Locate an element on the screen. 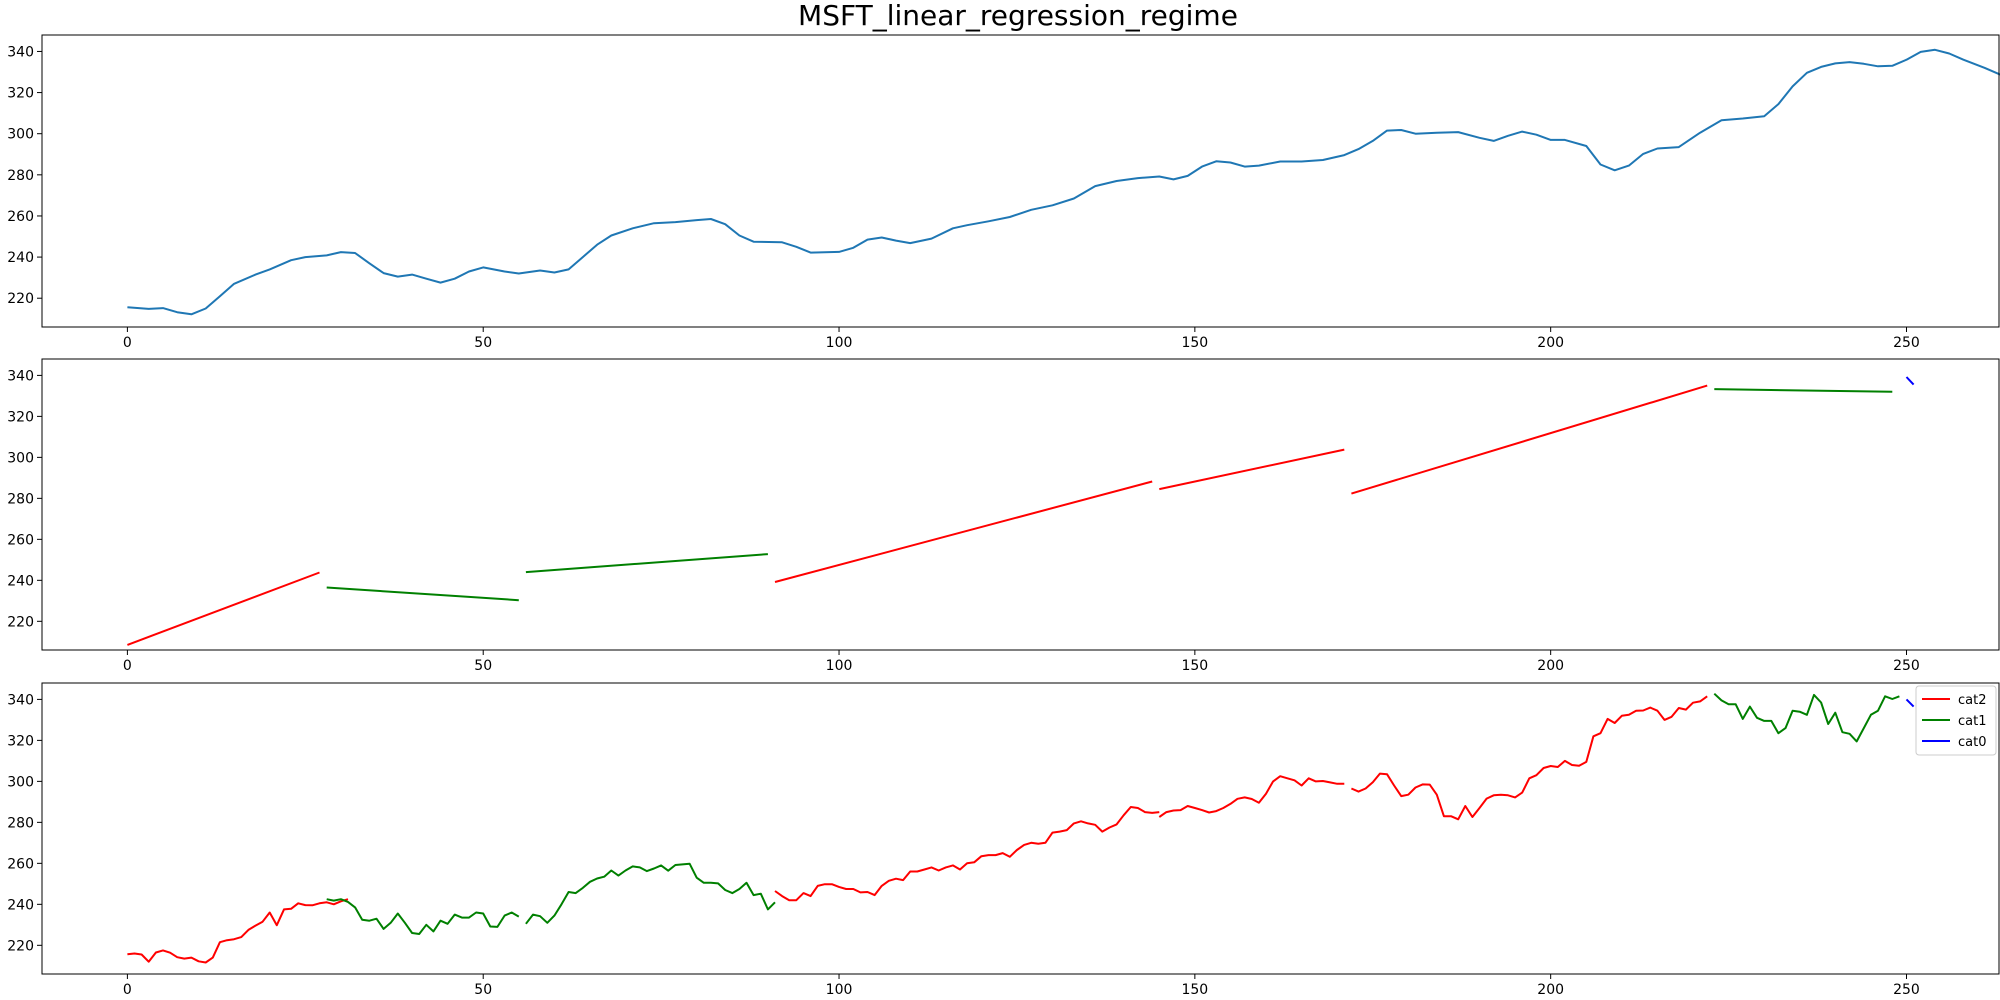 The width and height of the screenshot is (2000, 1000). legend-box is located at coordinates (1956, 720).